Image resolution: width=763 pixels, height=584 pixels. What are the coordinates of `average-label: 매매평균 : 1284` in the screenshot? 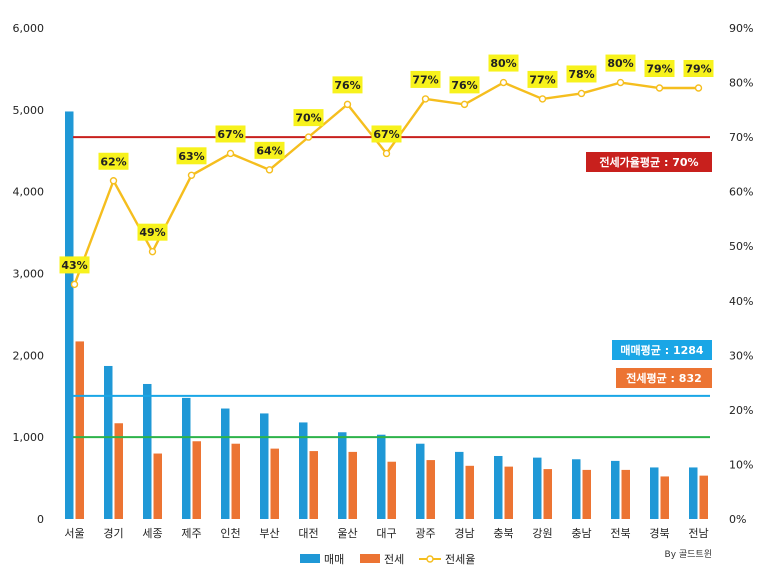 It's located at (661, 350).